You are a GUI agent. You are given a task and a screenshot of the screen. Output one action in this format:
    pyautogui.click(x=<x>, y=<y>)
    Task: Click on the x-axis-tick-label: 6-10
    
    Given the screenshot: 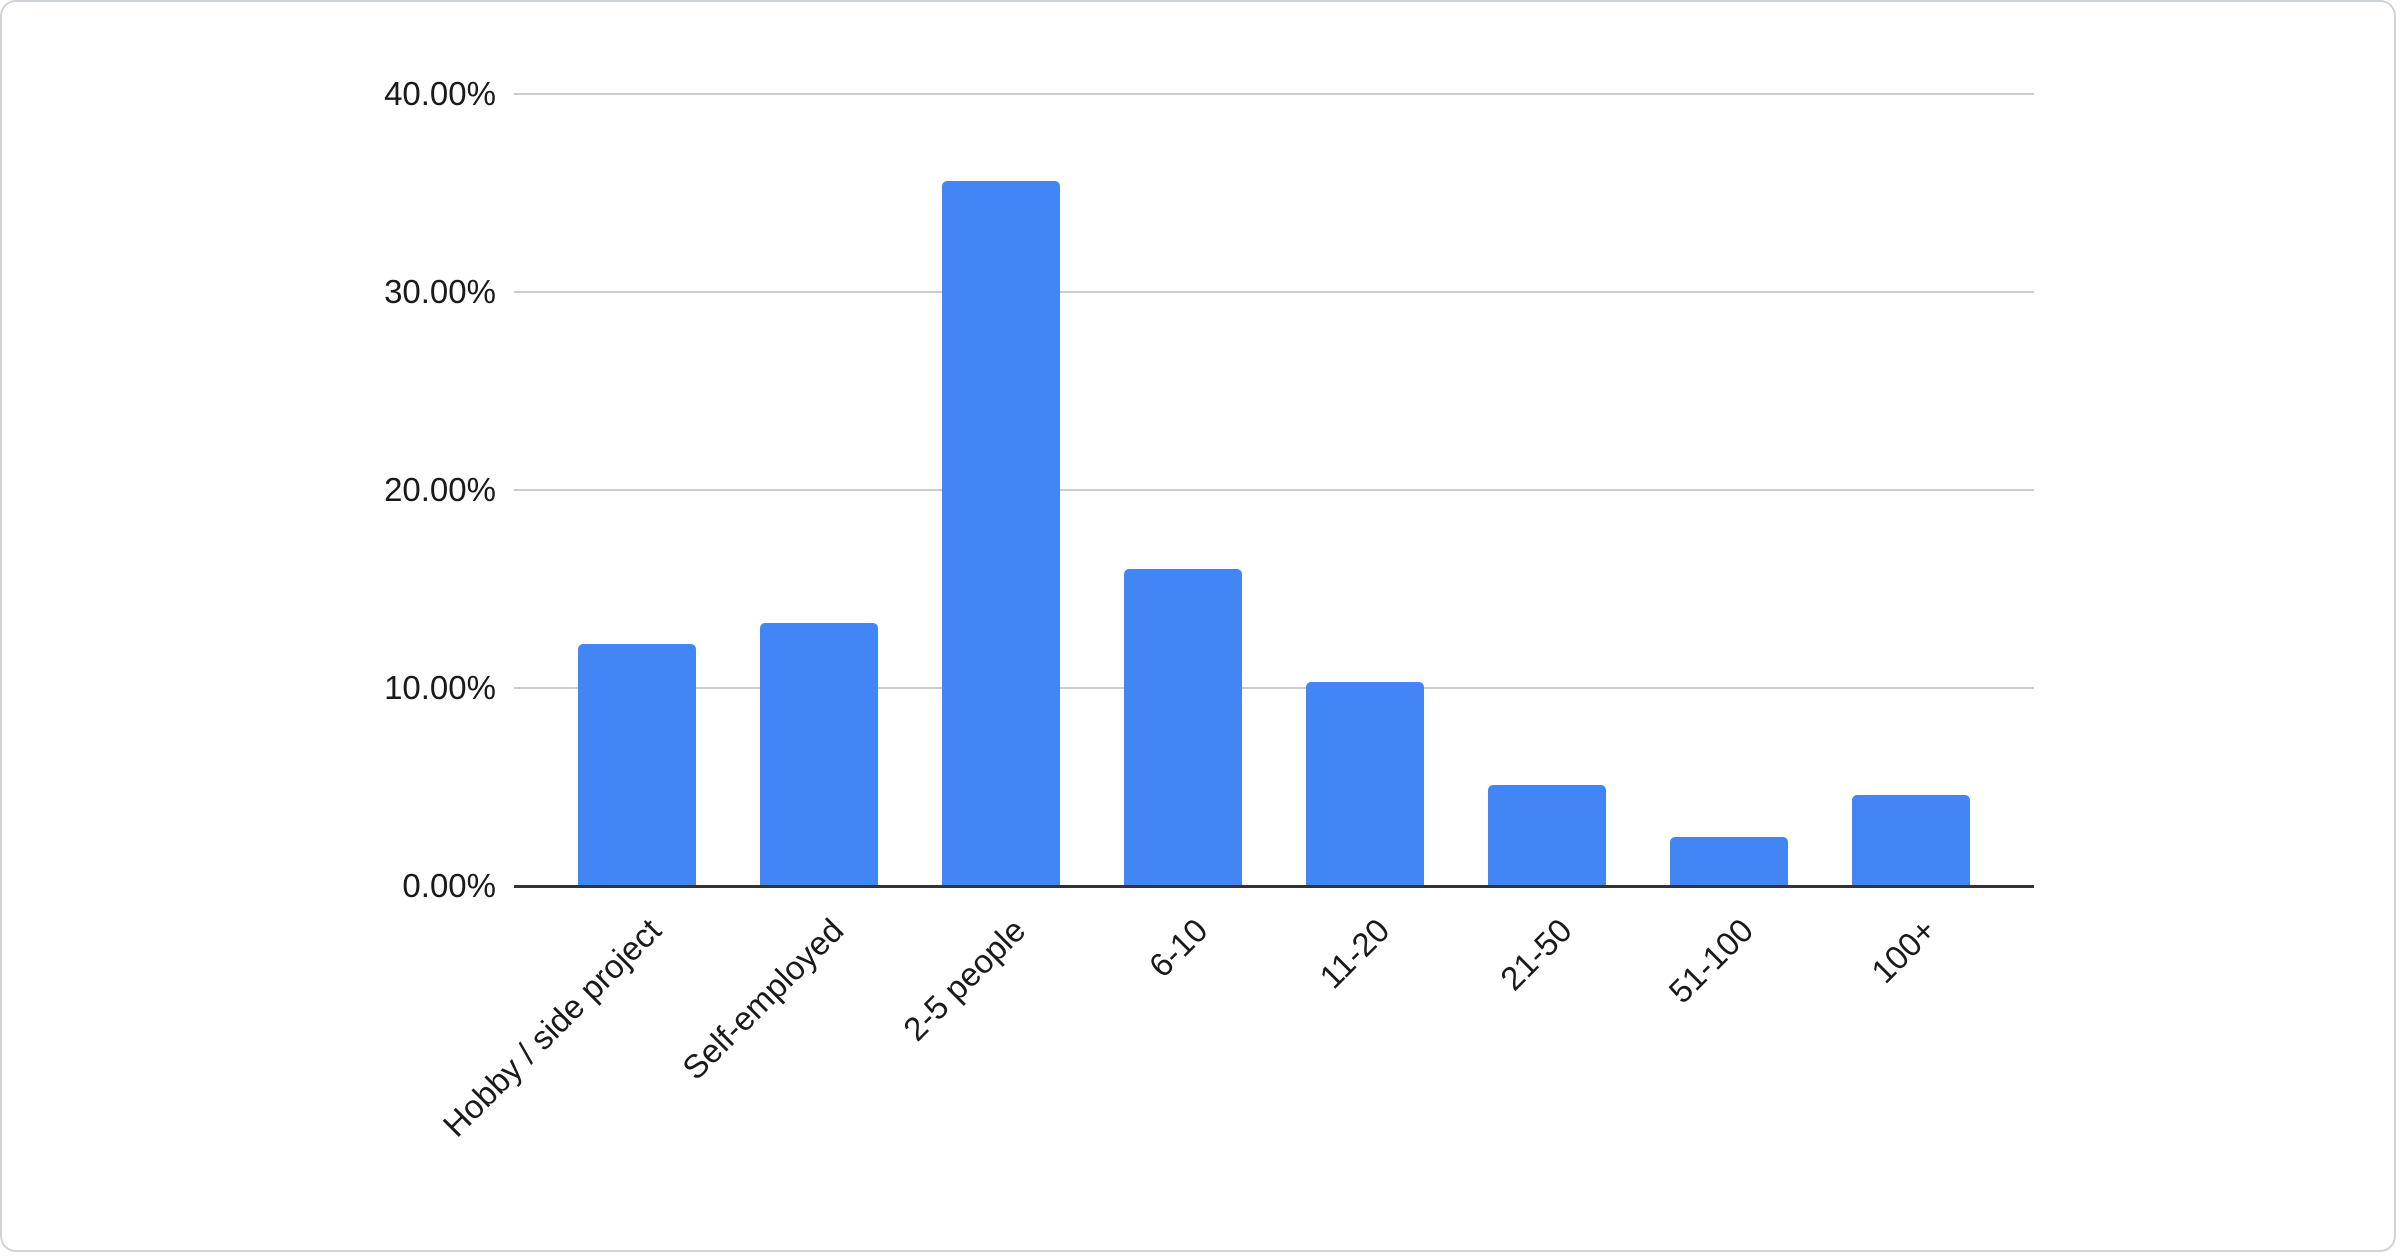 What is the action you would take?
    pyautogui.click(x=1178, y=948)
    